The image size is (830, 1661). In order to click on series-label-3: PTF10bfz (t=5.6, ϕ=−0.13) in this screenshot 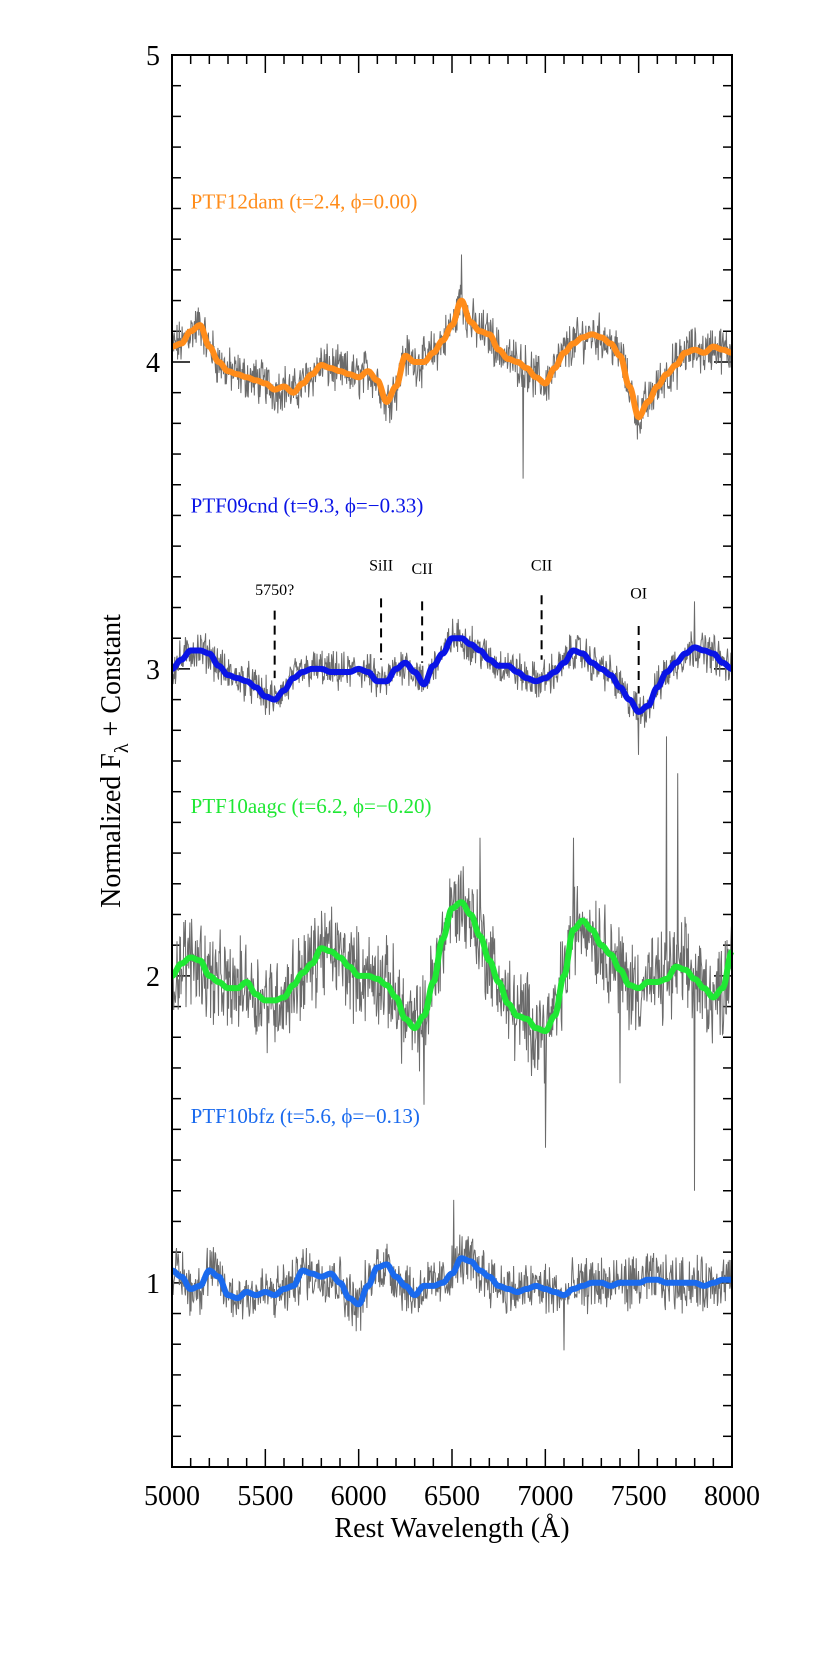, I will do `click(305, 1116)`.